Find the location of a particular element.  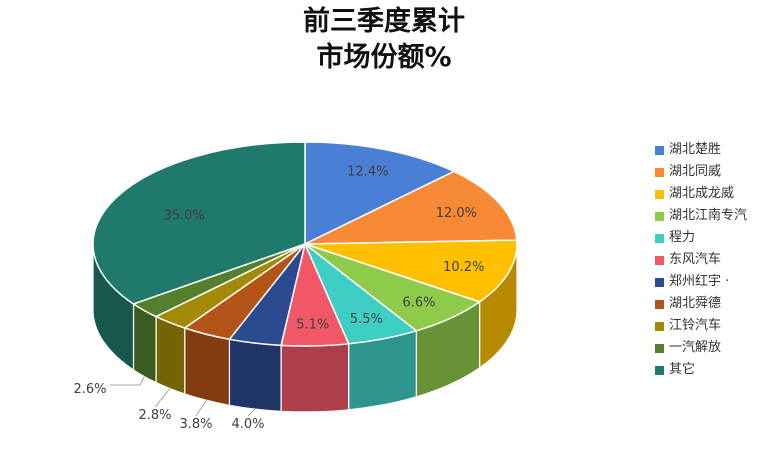

data-label-5: 5.1% is located at coordinates (312, 324).